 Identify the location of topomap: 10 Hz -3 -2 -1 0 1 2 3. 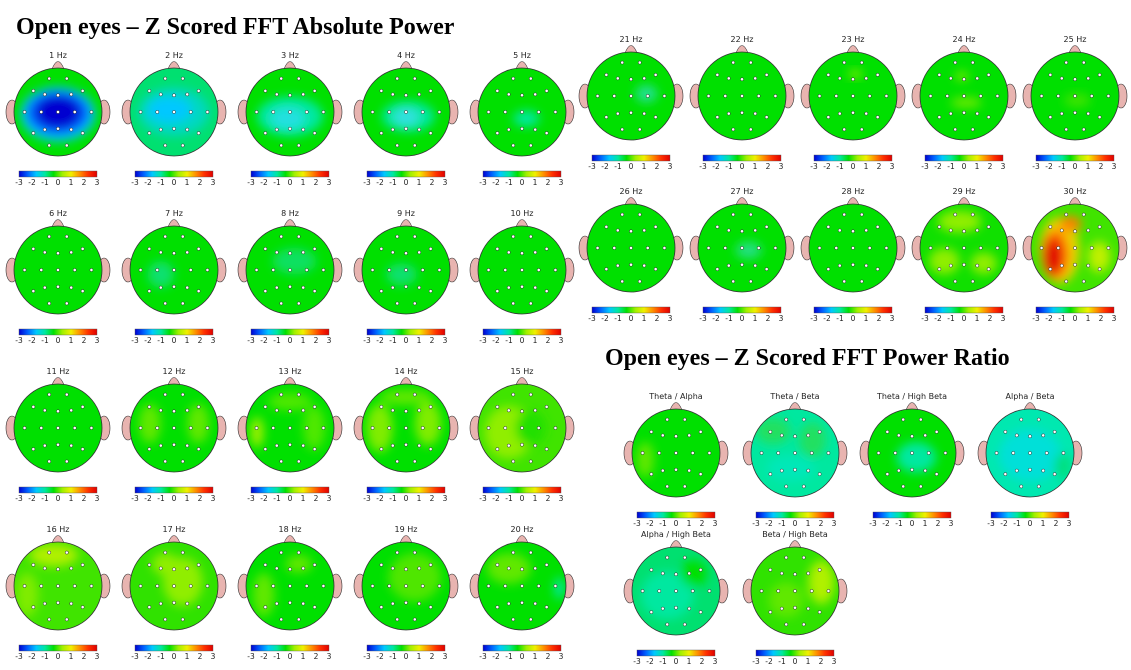
(522, 277).